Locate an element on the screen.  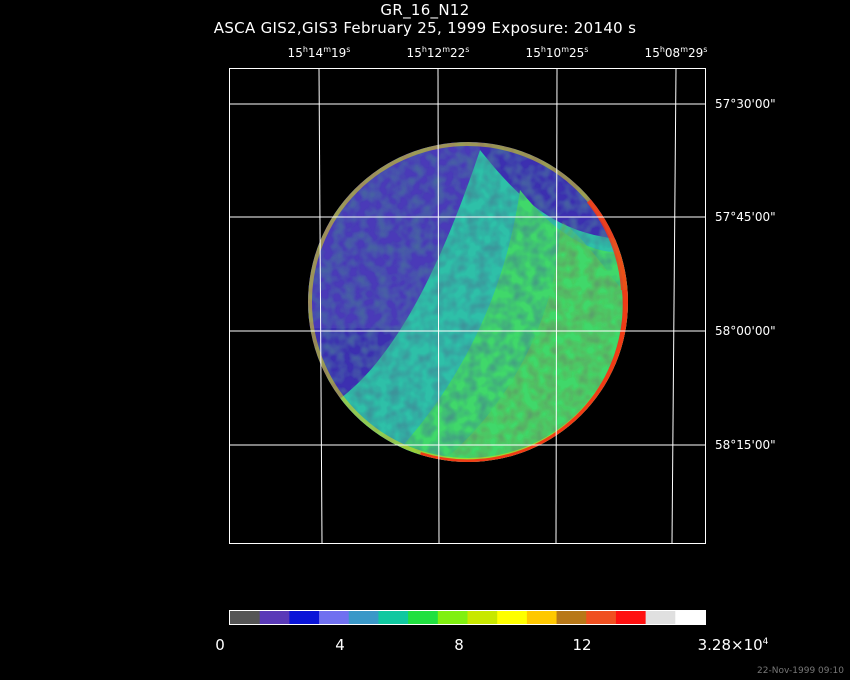
ra-label: 15h10m25s is located at coordinates (557, 52).